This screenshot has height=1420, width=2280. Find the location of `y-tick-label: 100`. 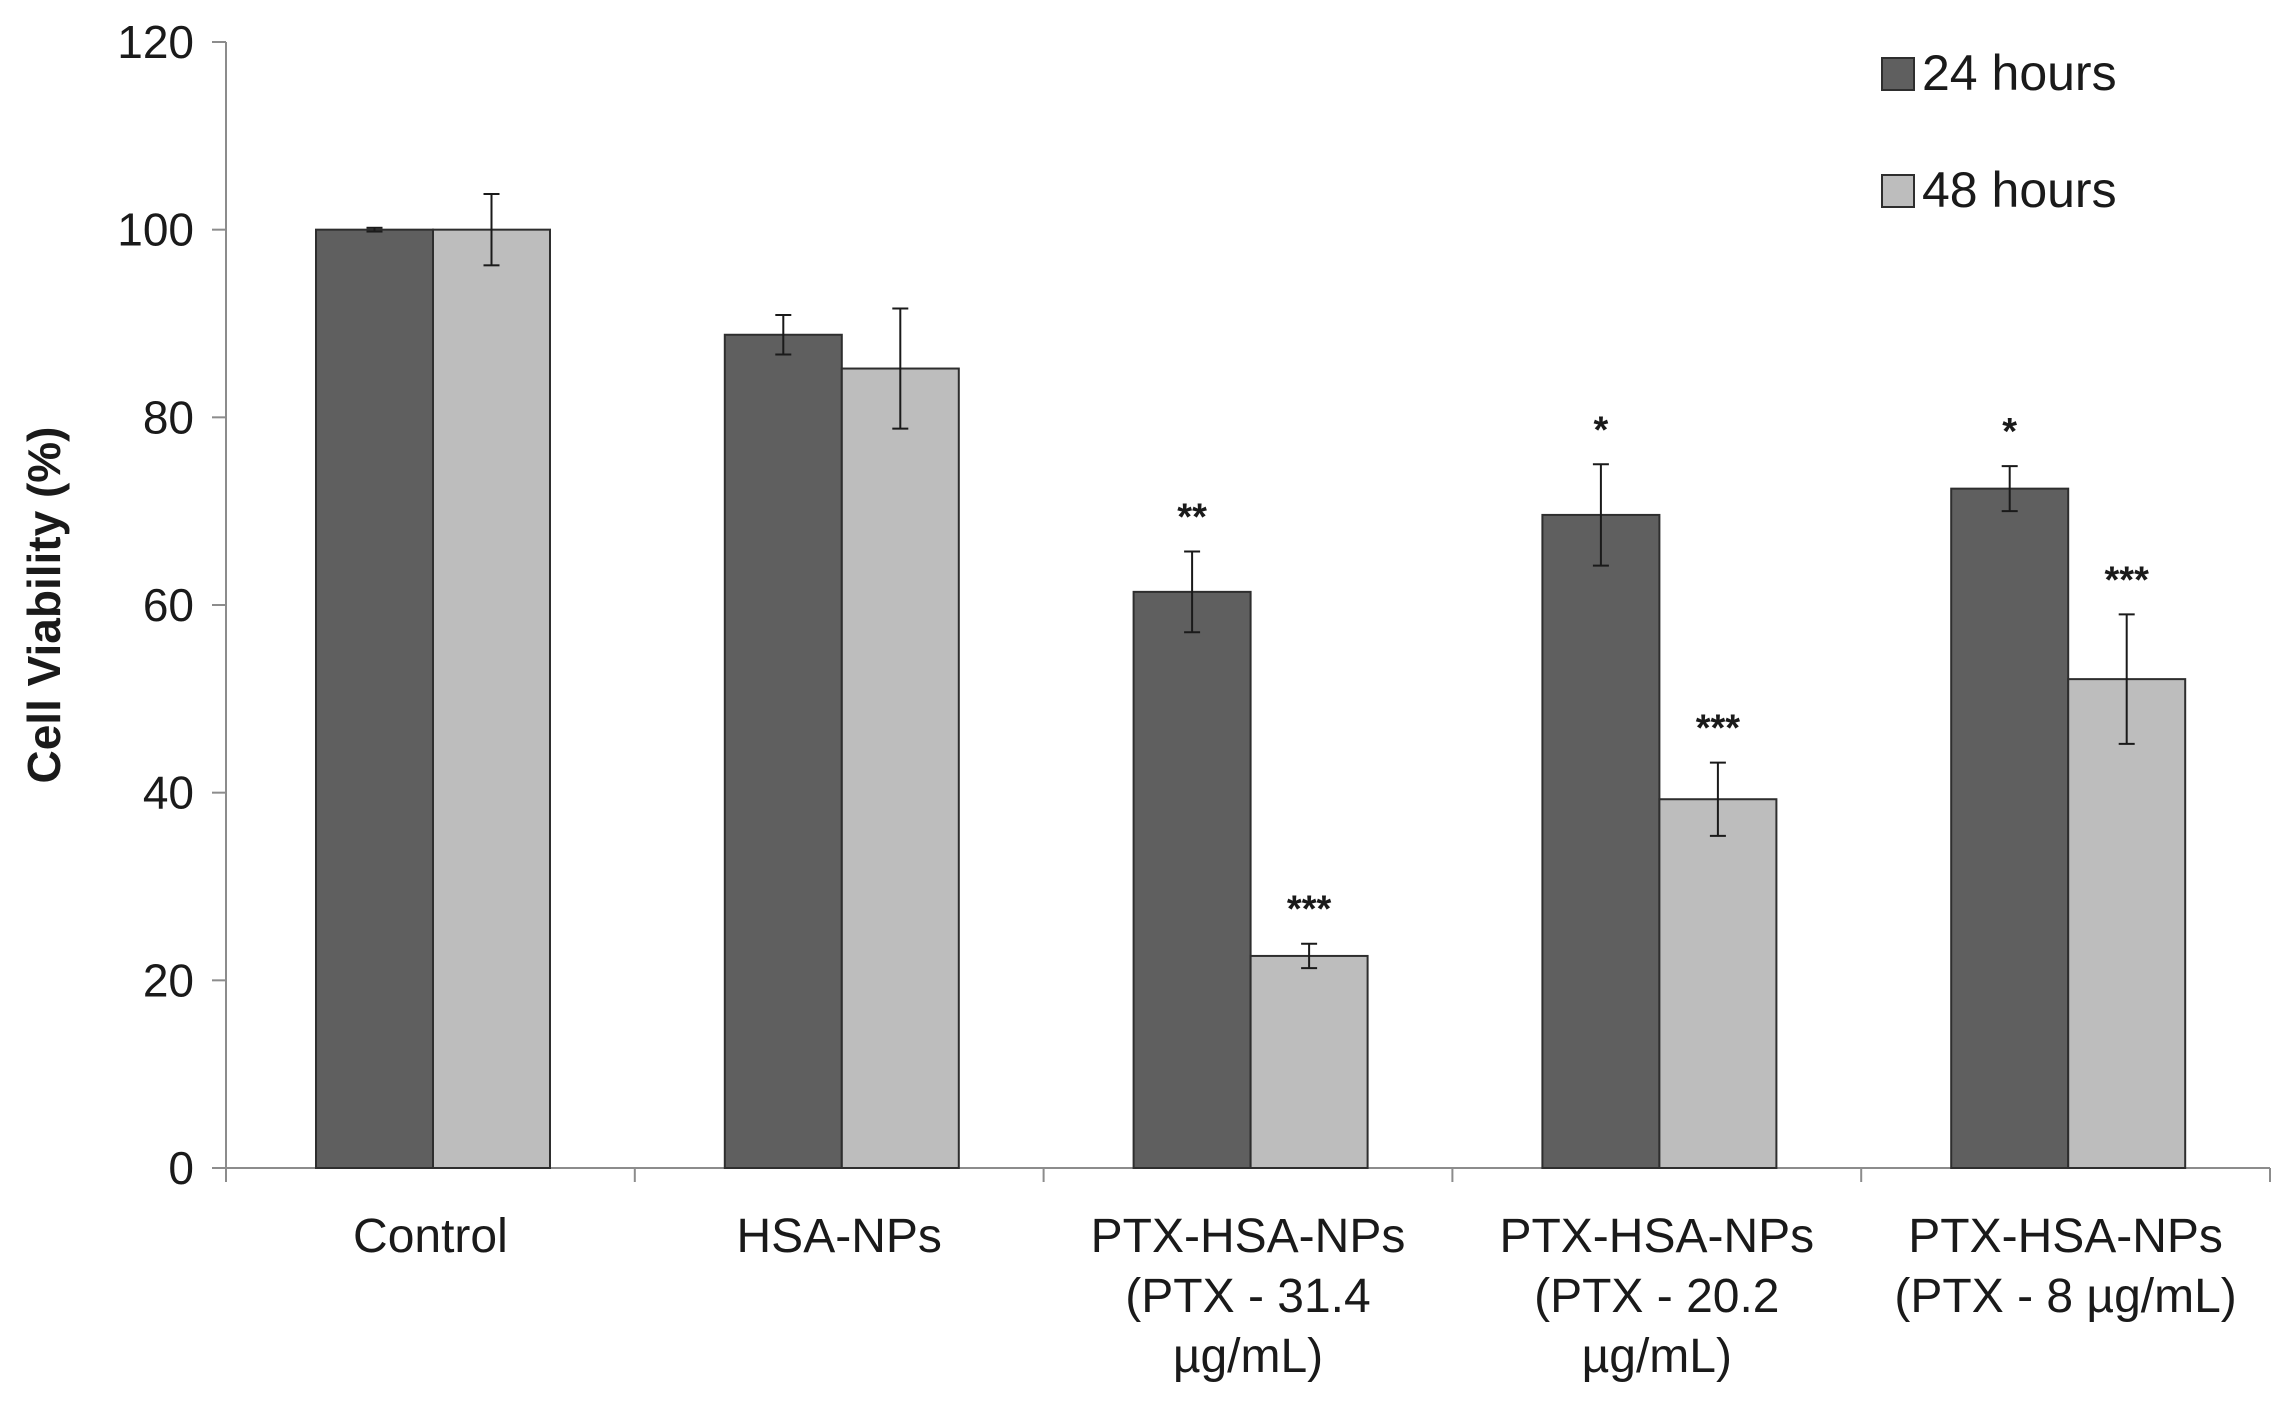

y-tick-label: 100 is located at coordinates (155, 230).